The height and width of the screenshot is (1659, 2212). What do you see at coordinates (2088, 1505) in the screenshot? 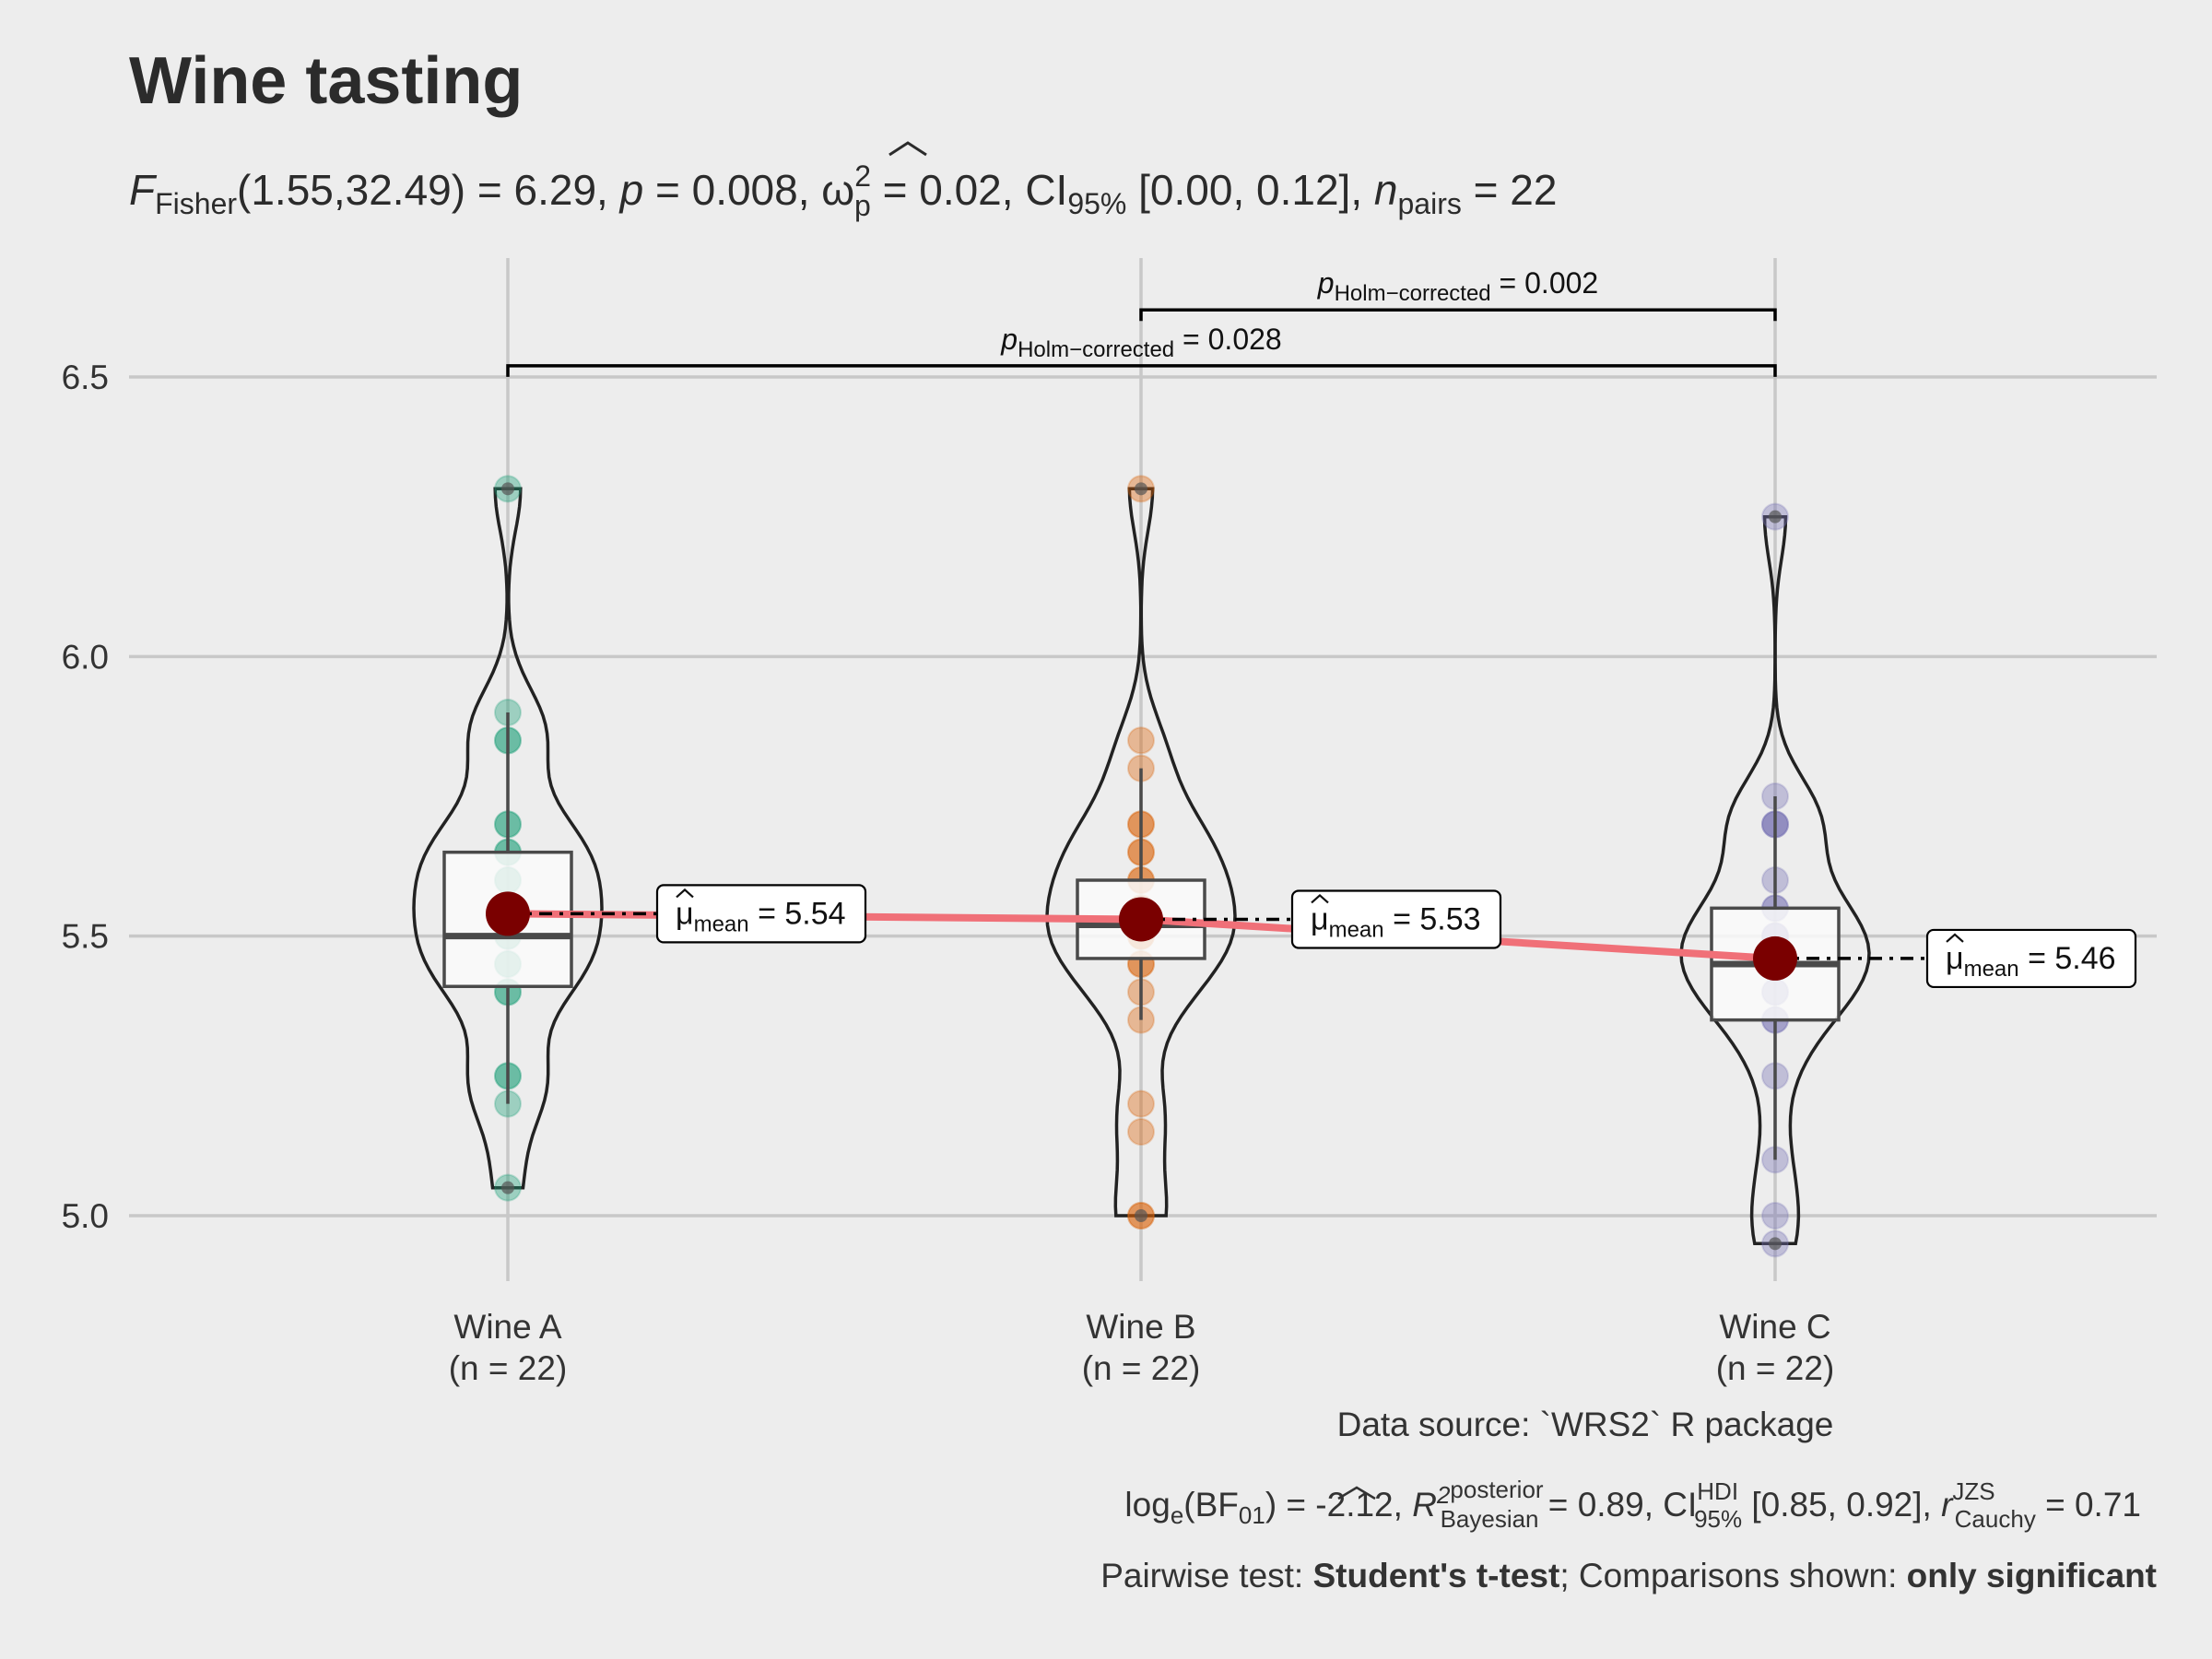
I see `caption-r-value: = 0.71` at bounding box center [2088, 1505].